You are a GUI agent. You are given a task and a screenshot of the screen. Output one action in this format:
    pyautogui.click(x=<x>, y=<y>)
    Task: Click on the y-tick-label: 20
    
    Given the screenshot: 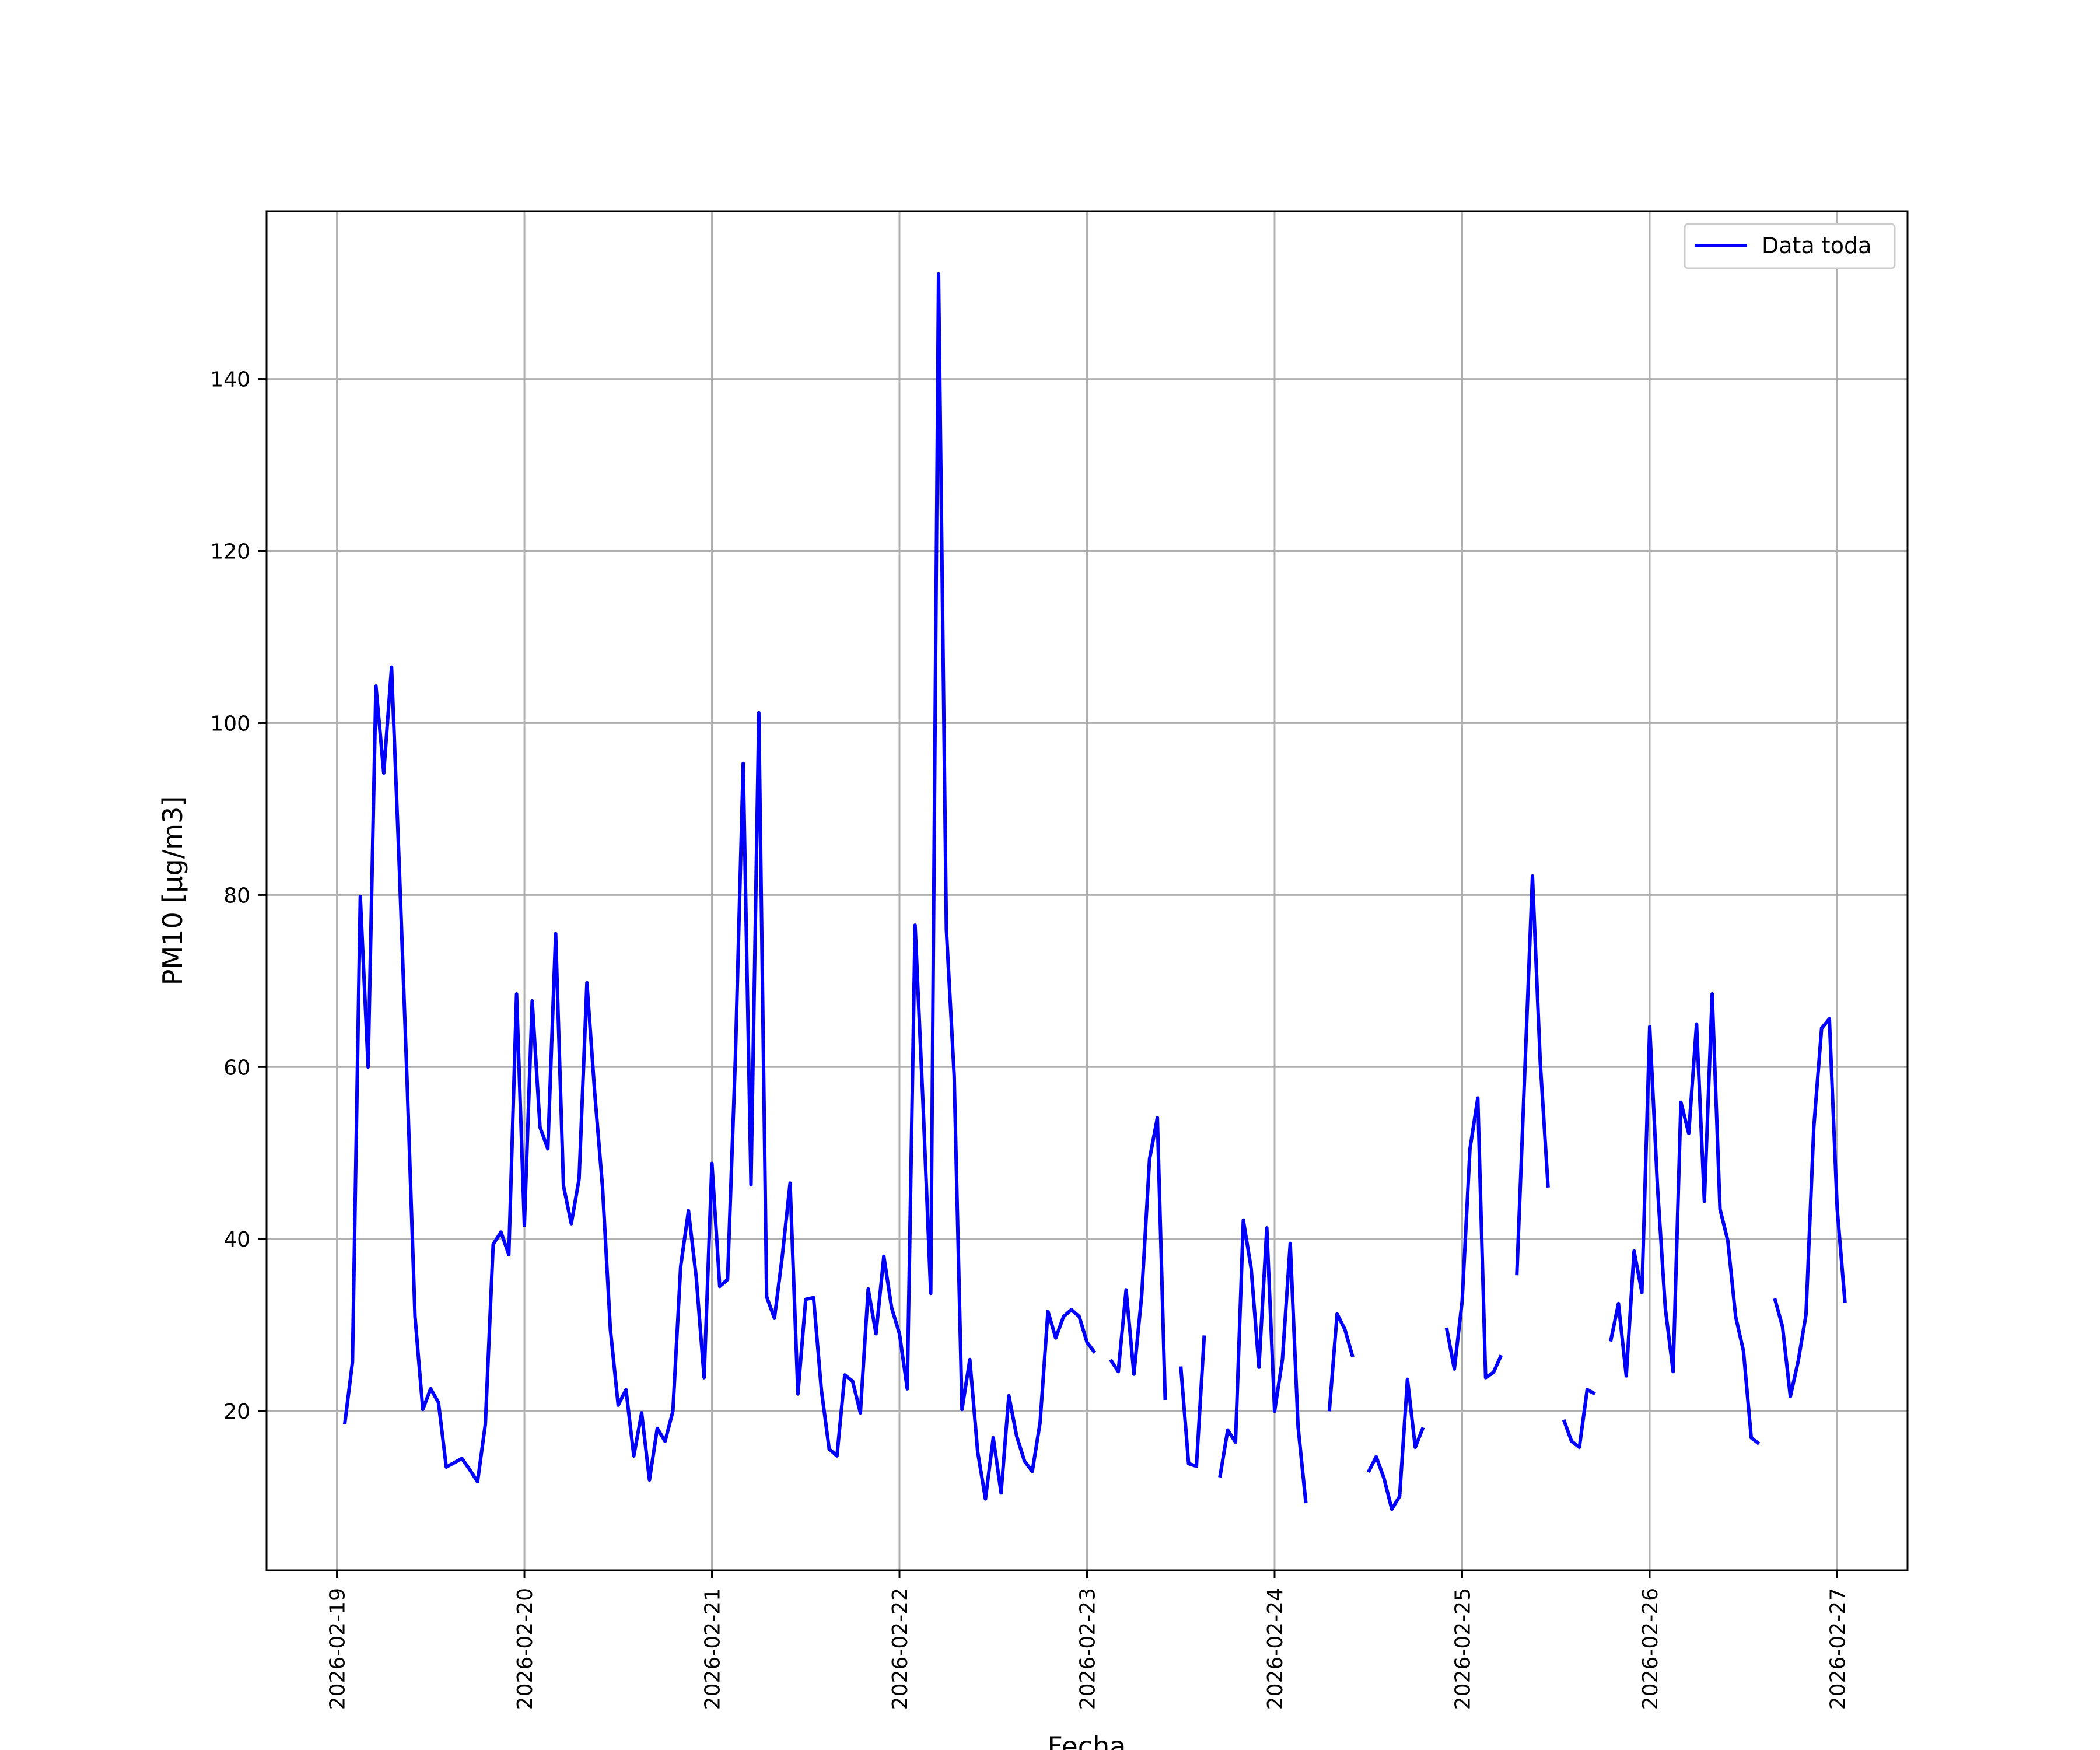 What is the action you would take?
    pyautogui.click(x=236, y=1412)
    